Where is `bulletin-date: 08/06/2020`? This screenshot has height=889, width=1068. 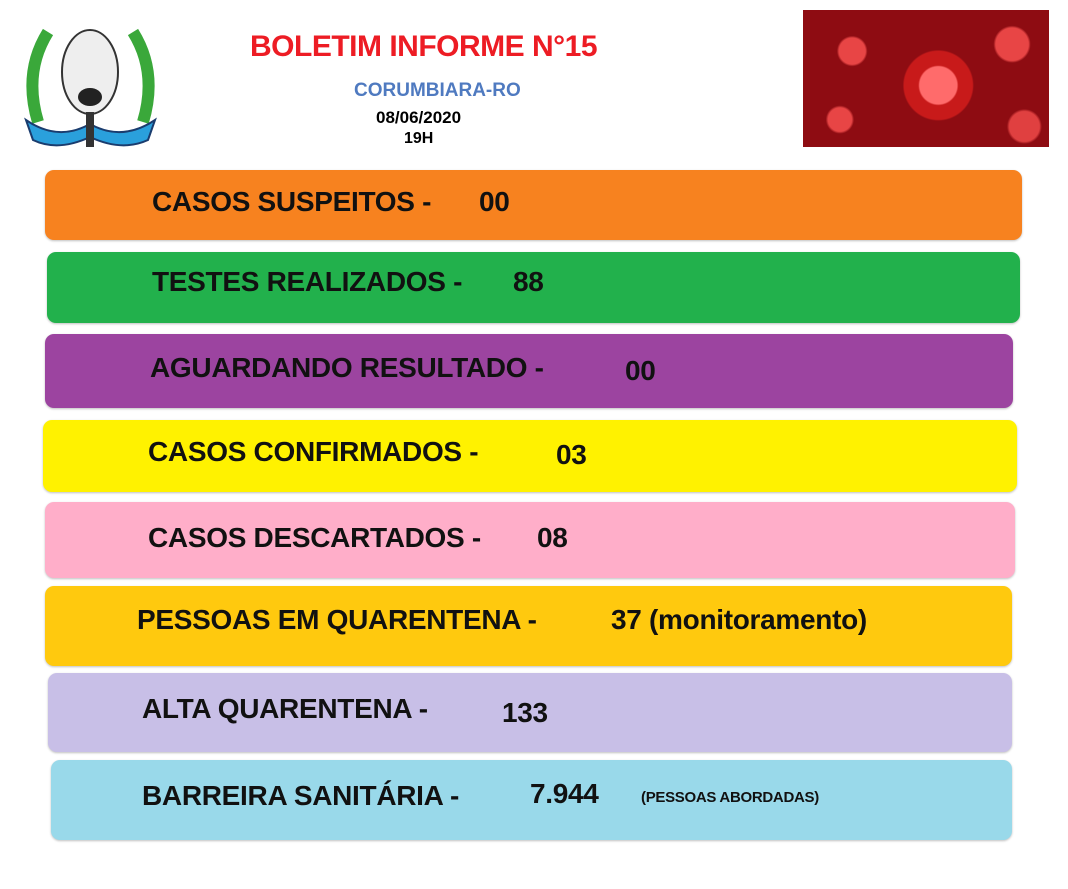 bulletin-date: 08/06/2020 is located at coordinates (419, 117).